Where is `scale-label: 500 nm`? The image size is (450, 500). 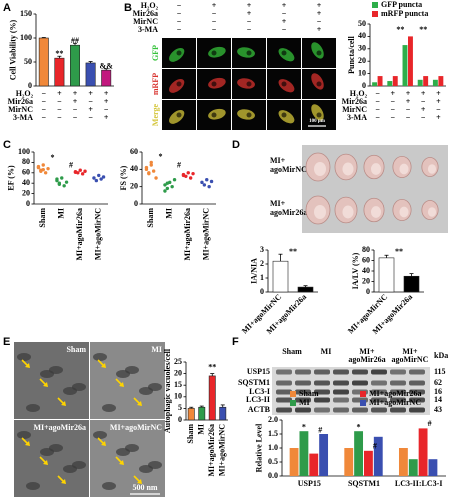 scale-label: 500 nm is located at coordinates (144, 487).